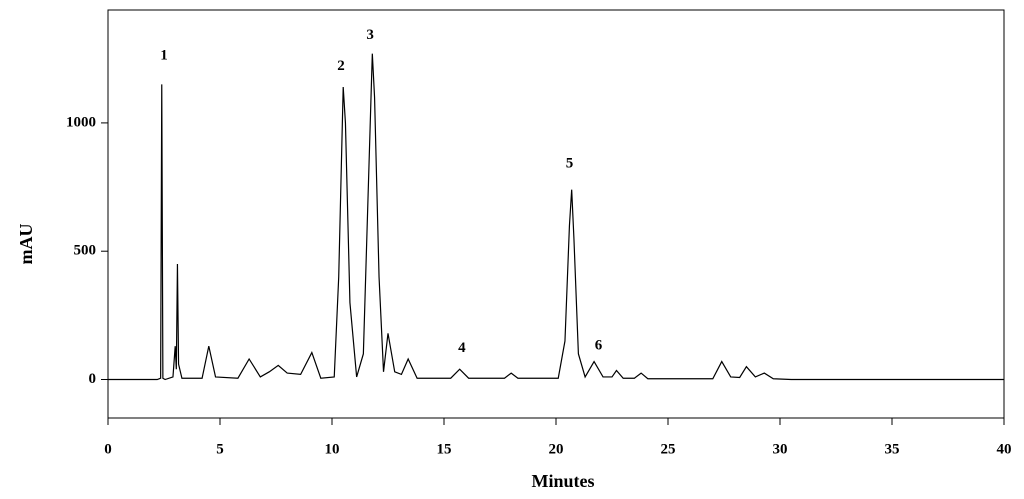  I want to click on x-tick-label: 30, so click(780, 449).